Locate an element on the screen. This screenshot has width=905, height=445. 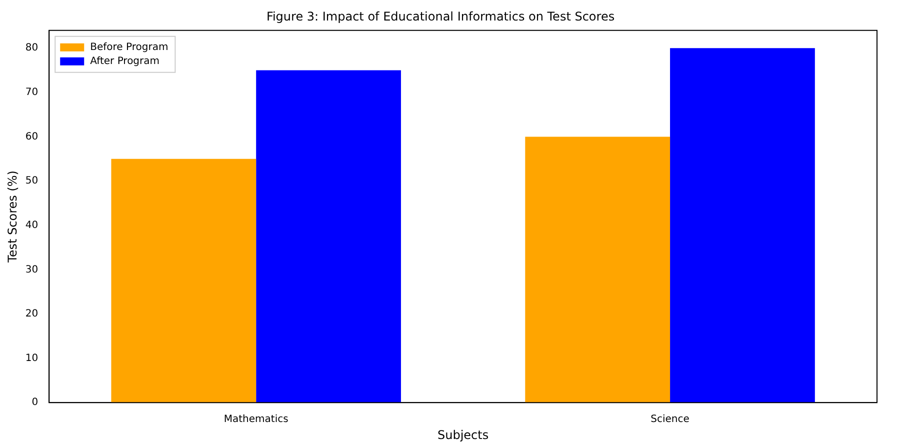
y-tick-label: 40 is located at coordinates (31, 225).